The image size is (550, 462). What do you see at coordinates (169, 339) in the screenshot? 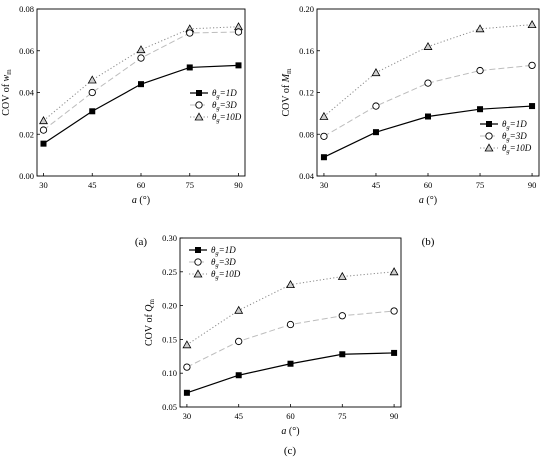
I see `y-tick-label: 0.15` at bounding box center [169, 339].